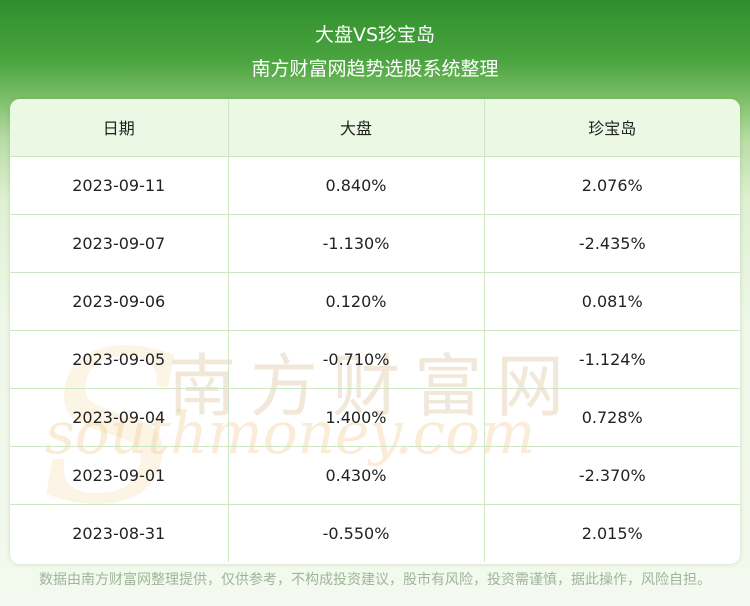 This screenshot has width=750, height=606. What do you see at coordinates (356, 417) in the screenshot?
I see `cell-market: 1.400%` at bounding box center [356, 417].